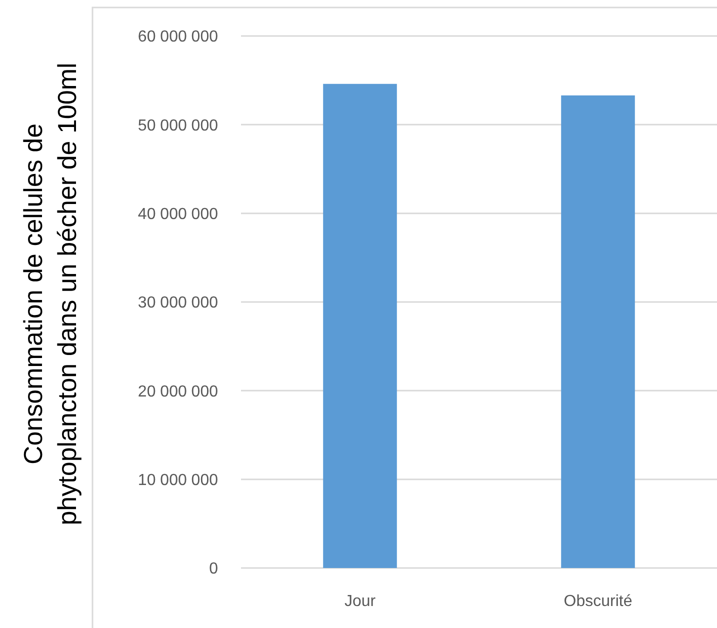 Image resolution: width=717 pixels, height=628 pixels. Describe the element at coordinates (213, 569) in the screenshot. I see `y-tick-label: 0` at that location.